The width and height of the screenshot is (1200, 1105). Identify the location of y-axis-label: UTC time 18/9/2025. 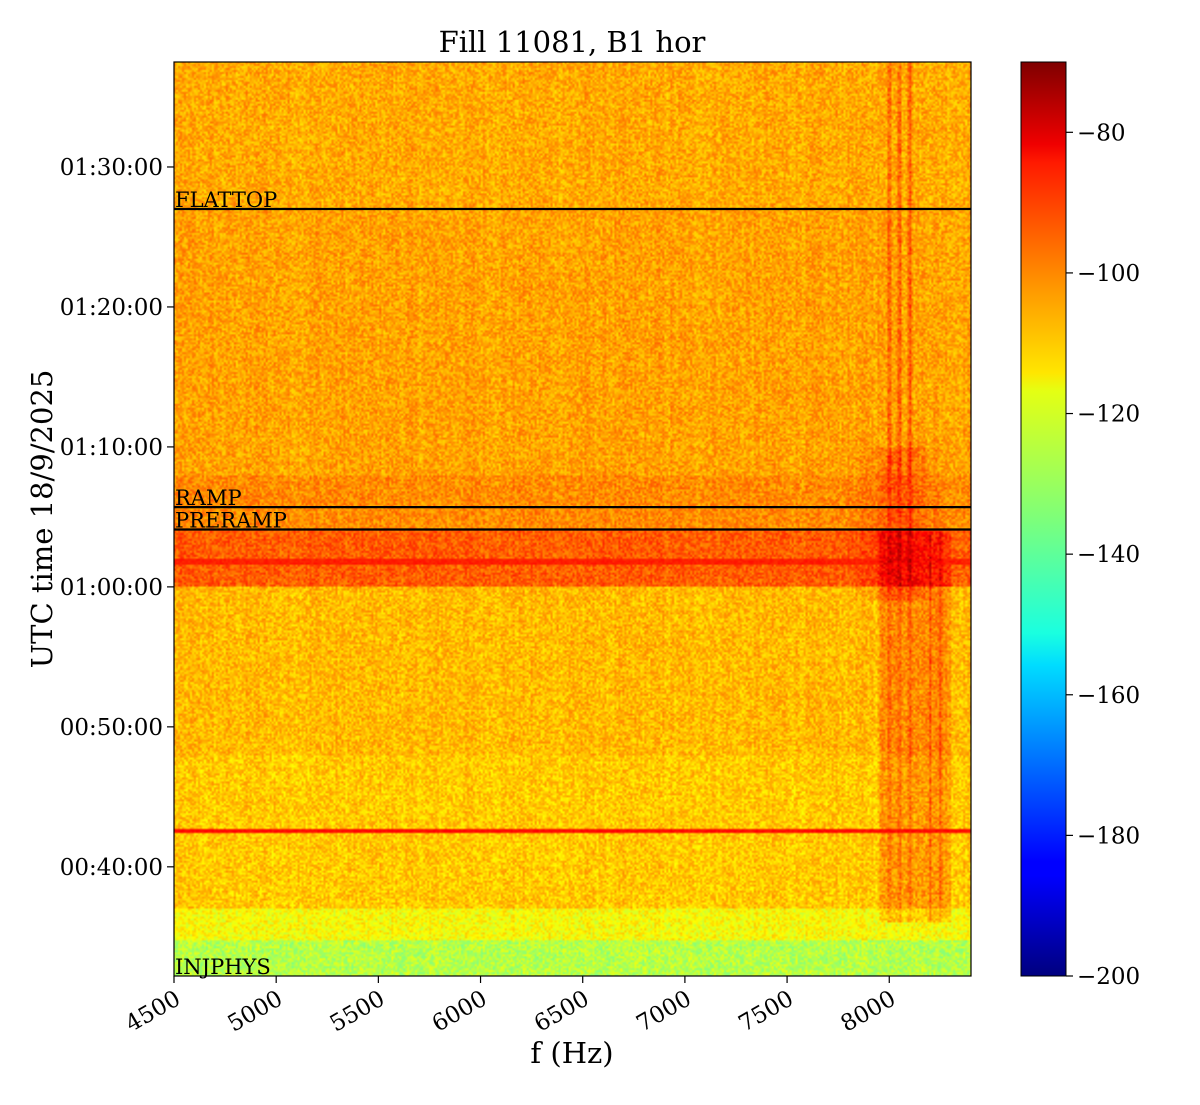
(42, 519).